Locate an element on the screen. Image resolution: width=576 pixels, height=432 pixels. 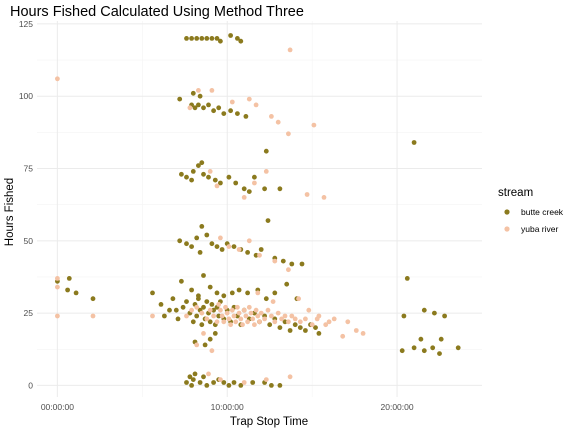
y-axis-title: Hours Fished is located at coordinates (10, 212).